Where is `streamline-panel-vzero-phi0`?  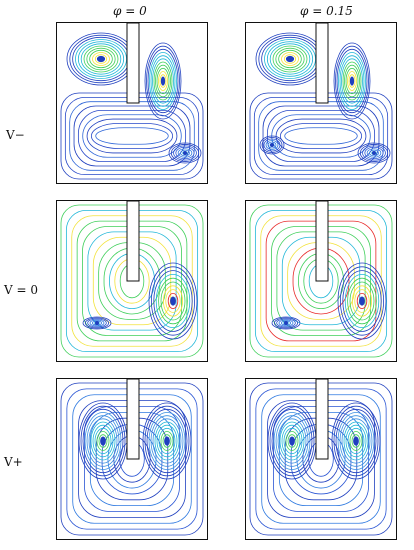 streamline-panel-vzero-phi0 is located at coordinates (132, 281).